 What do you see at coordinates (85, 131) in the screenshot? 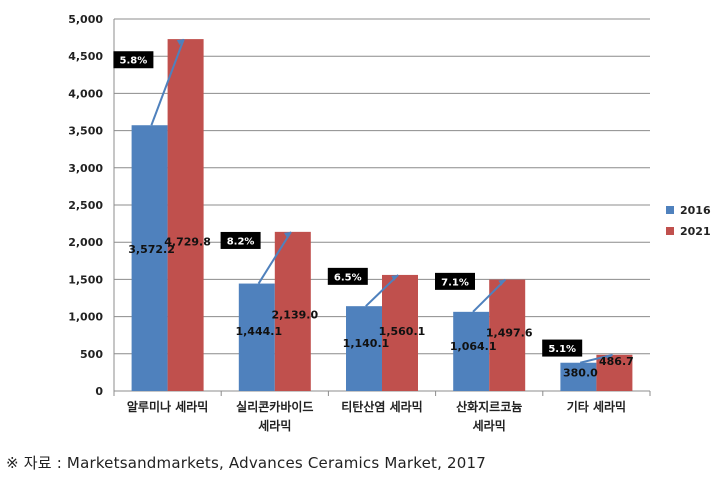
I see `y-tick-label: 3,500` at bounding box center [85, 131].